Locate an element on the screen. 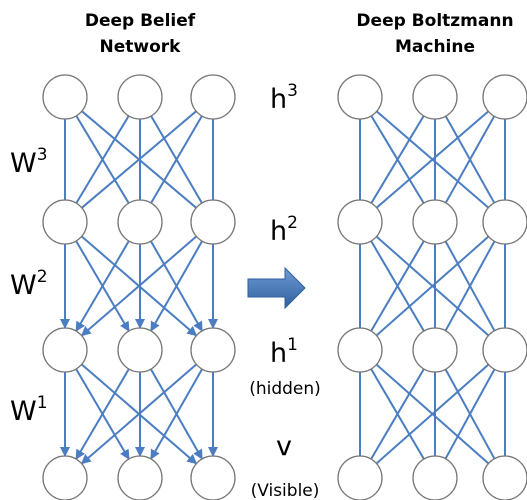  right-title: Machine is located at coordinates (435, 47).